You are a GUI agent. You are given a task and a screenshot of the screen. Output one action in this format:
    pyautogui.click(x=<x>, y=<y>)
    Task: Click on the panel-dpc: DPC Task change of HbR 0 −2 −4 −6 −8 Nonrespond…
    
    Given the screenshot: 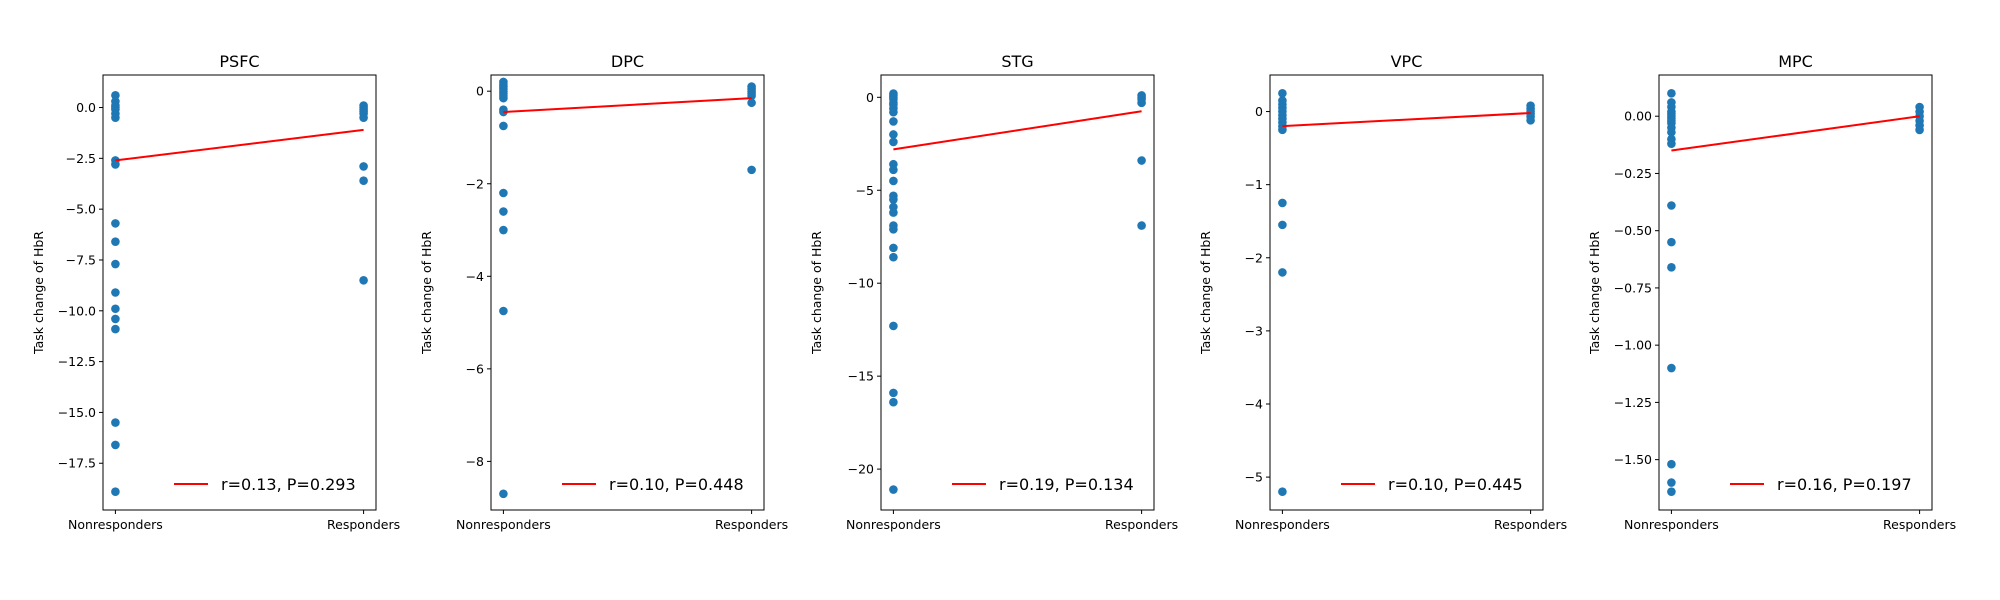 What is the action you would take?
    pyautogui.click(x=603, y=292)
    